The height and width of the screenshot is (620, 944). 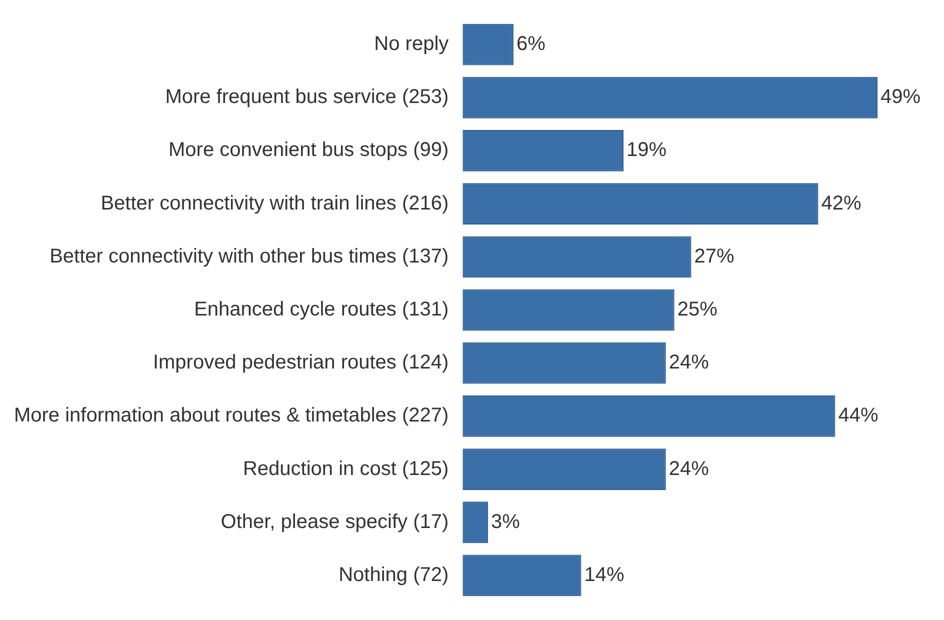 I want to click on data-label: 25%, so click(x=697, y=309).